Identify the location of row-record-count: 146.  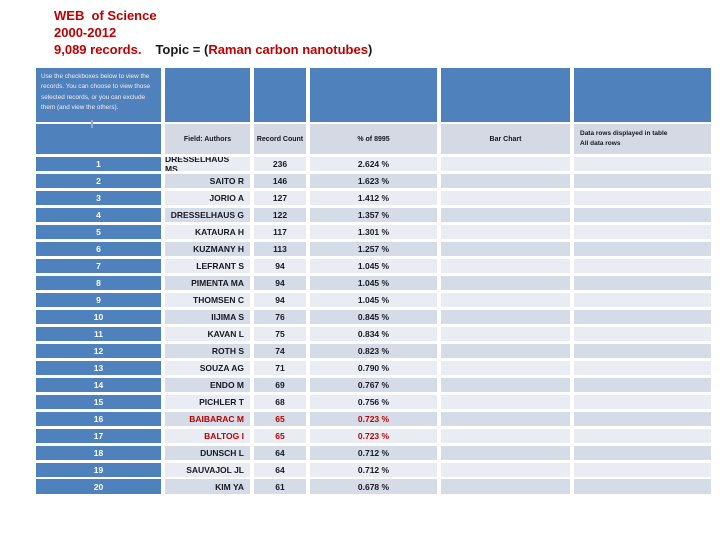
(280, 181).